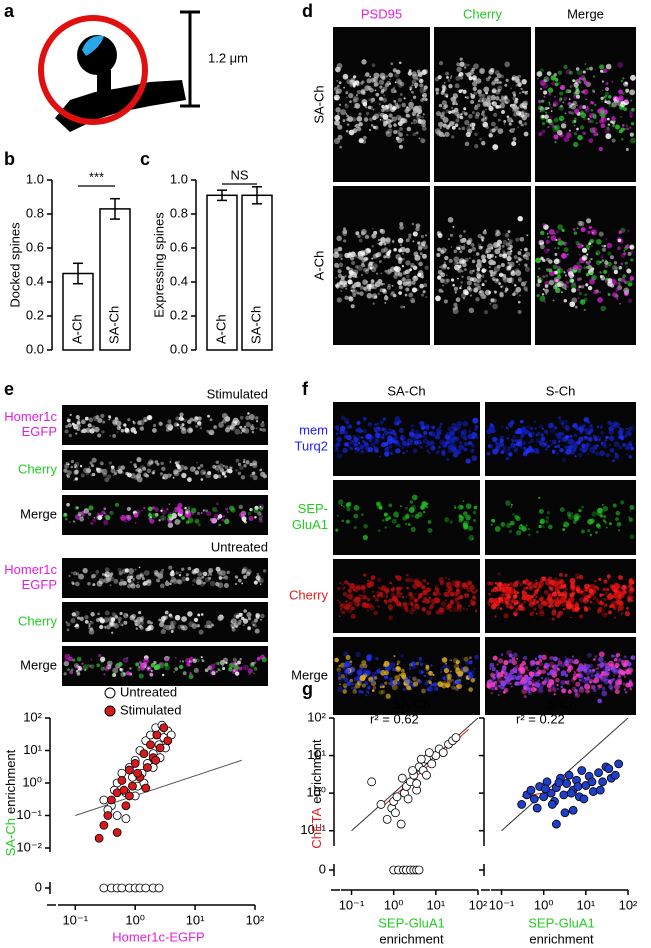 This screenshot has height=948, width=651. I want to click on point, so click(552, 804).